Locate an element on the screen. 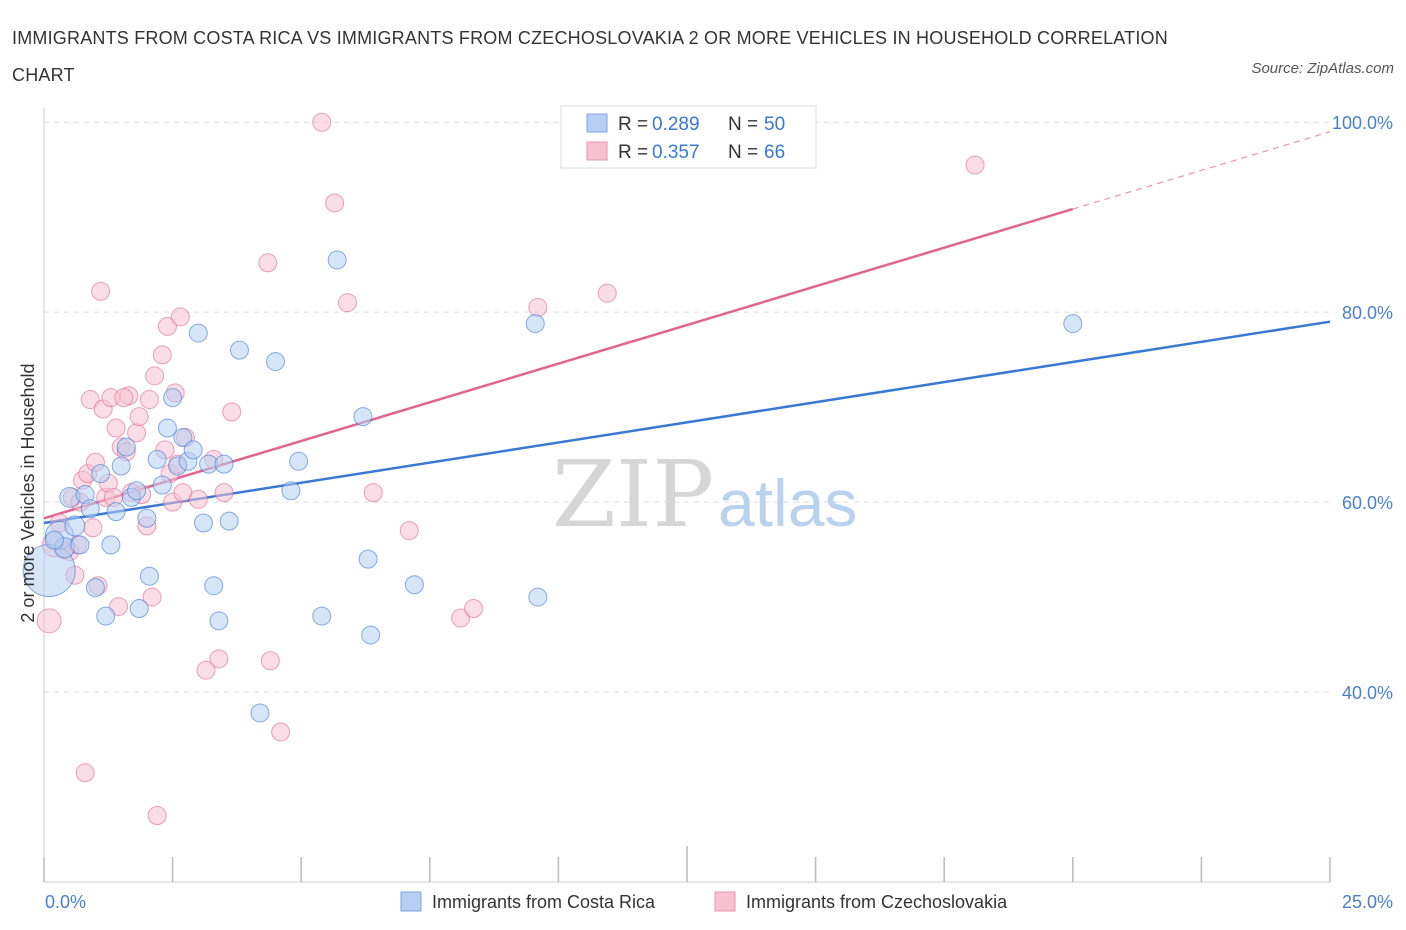 This screenshot has height=930, width=1406. x-tick-label-1: 25.0% is located at coordinates (1367, 902).